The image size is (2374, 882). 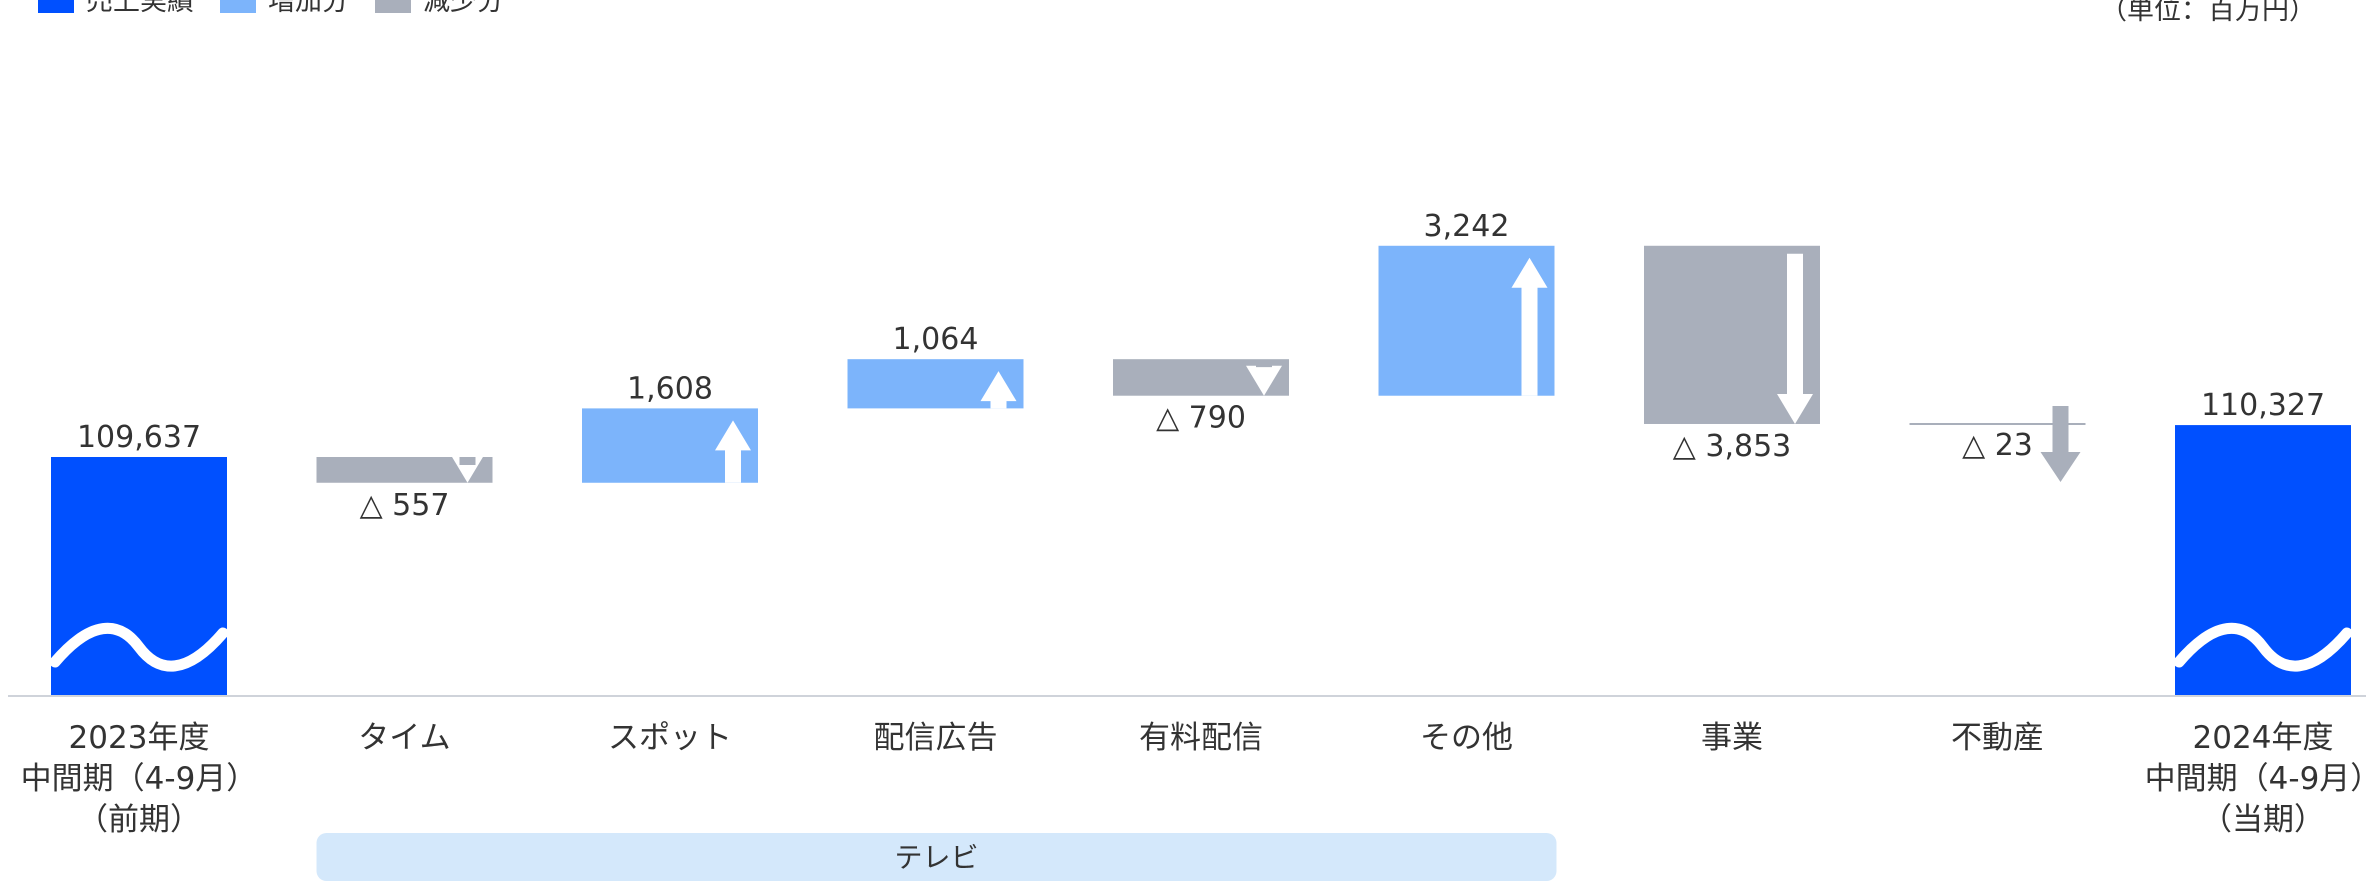 I want to click on legend: 売上実績 増加分 減少分, so click(x=271, y=7).